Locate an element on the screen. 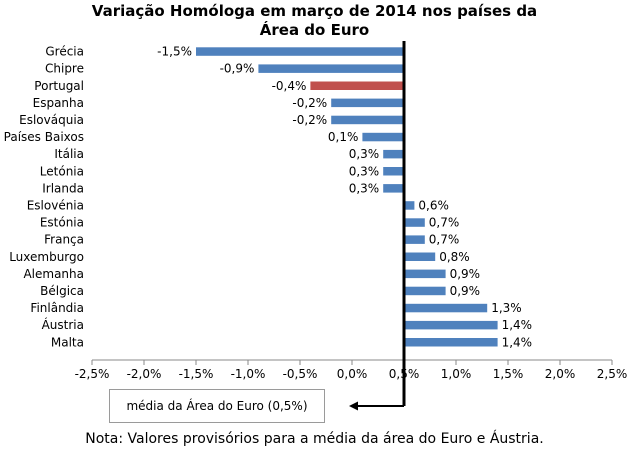 This screenshot has width=629, height=453. category-label-17: Malta is located at coordinates (67, 342).